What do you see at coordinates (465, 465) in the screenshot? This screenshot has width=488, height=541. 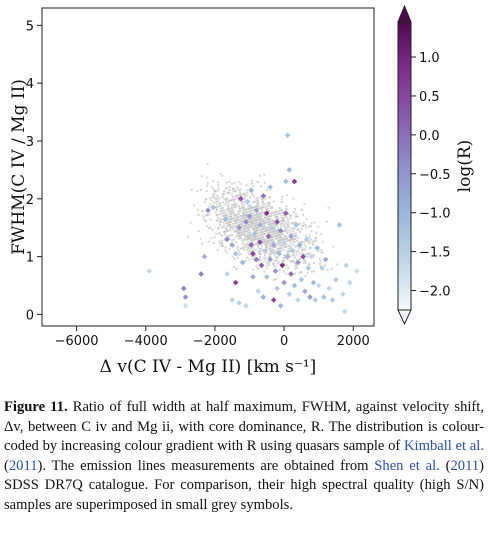 I see `caption-ref-2-year: 2011` at bounding box center [465, 465].